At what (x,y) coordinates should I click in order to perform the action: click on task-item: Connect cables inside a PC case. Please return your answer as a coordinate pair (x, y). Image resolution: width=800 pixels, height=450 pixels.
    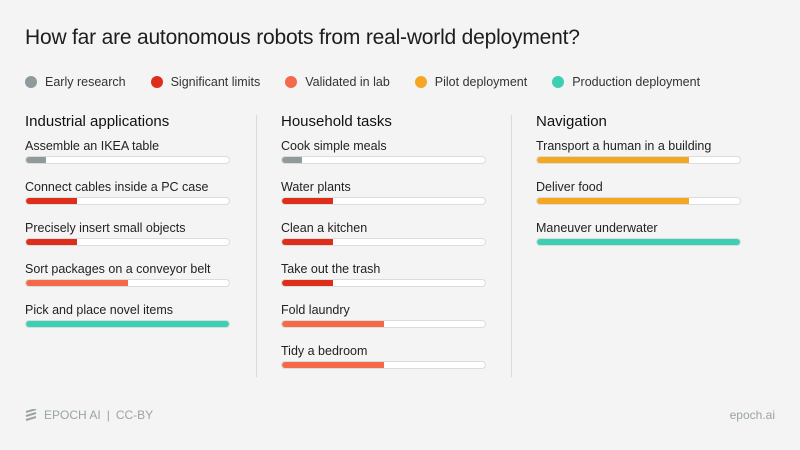
    Looking at the image, I should click on (127, 199).